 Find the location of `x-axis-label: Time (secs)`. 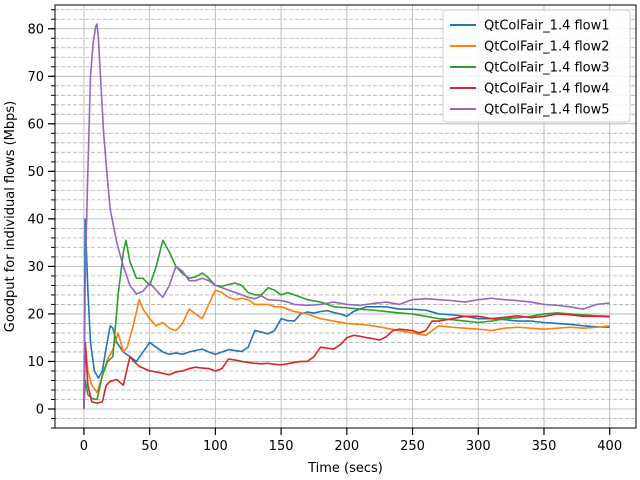

x-axis-label: Time (secs) is located at coordinates (345, 468).